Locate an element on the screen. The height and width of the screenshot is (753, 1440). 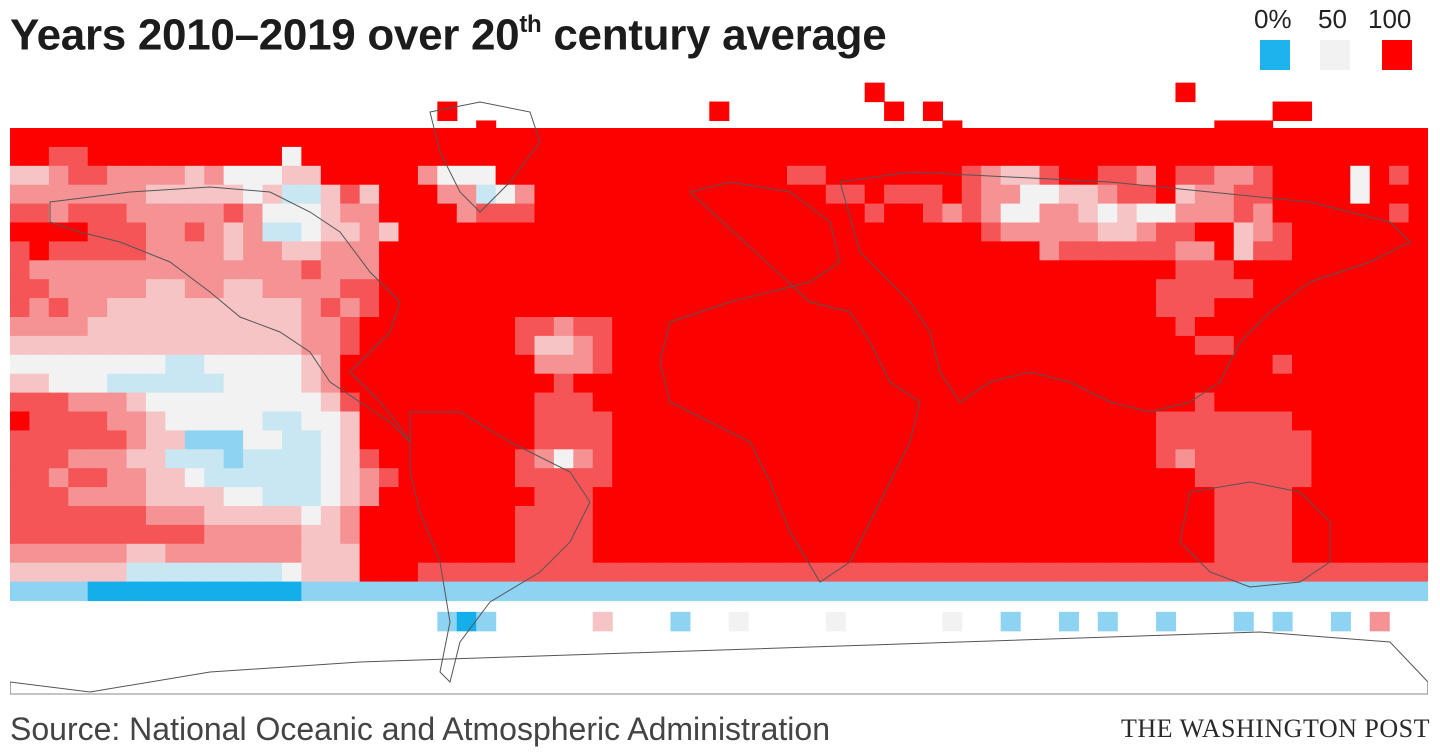
legend-label-0: 0% is located at coordinates (1273, 19).